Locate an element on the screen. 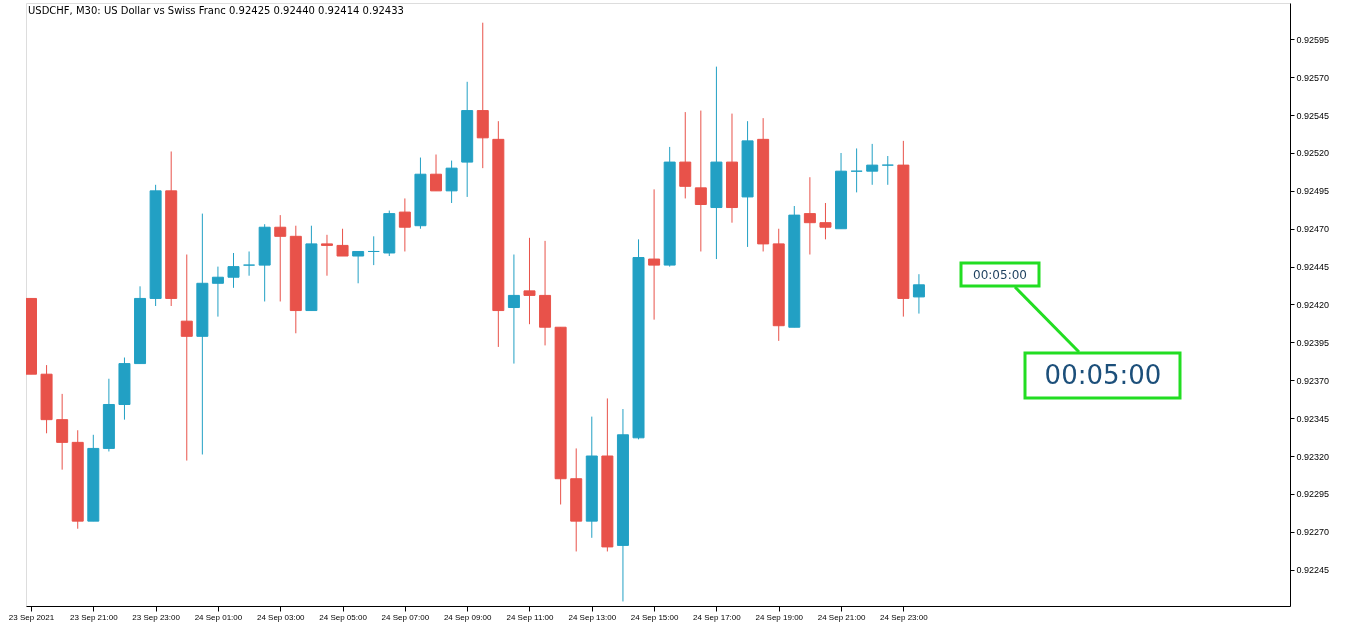 This screenshot has width=1362, height=628. y-tick-label: 0.92520 is located at coordinates (1313, 153).